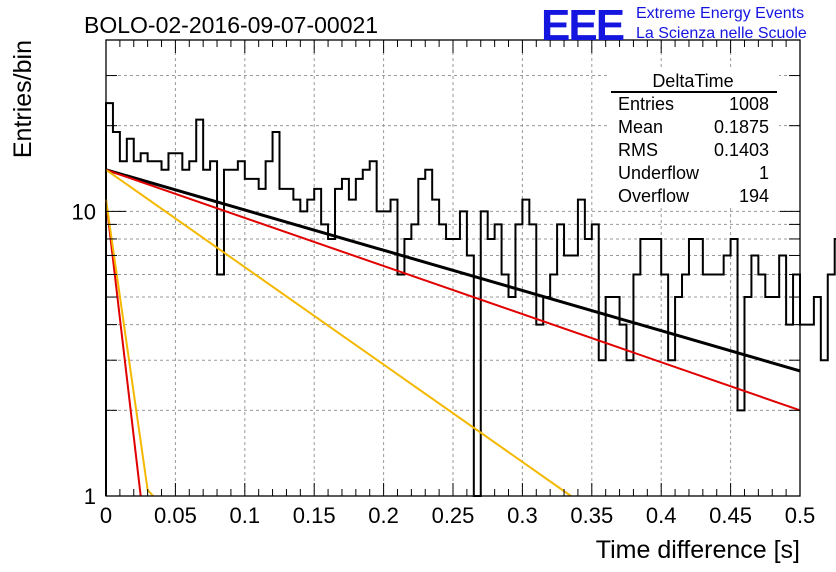  Describe the element at coordinates (522, 515) in the screenshot. I see `x-tick-label: 0.3` at that location.